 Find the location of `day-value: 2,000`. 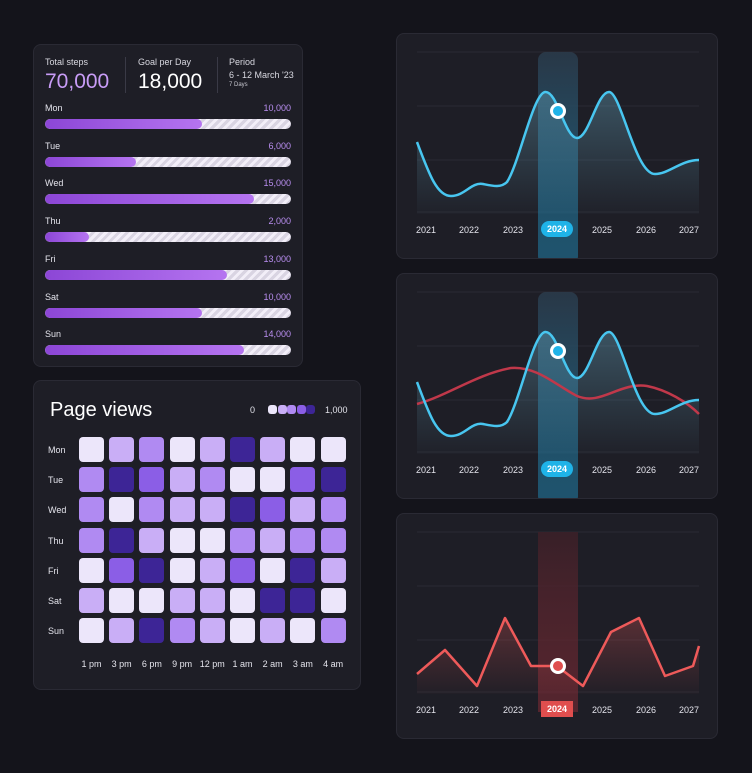

day-value: 2,000 is located at coordinates (279, 221).